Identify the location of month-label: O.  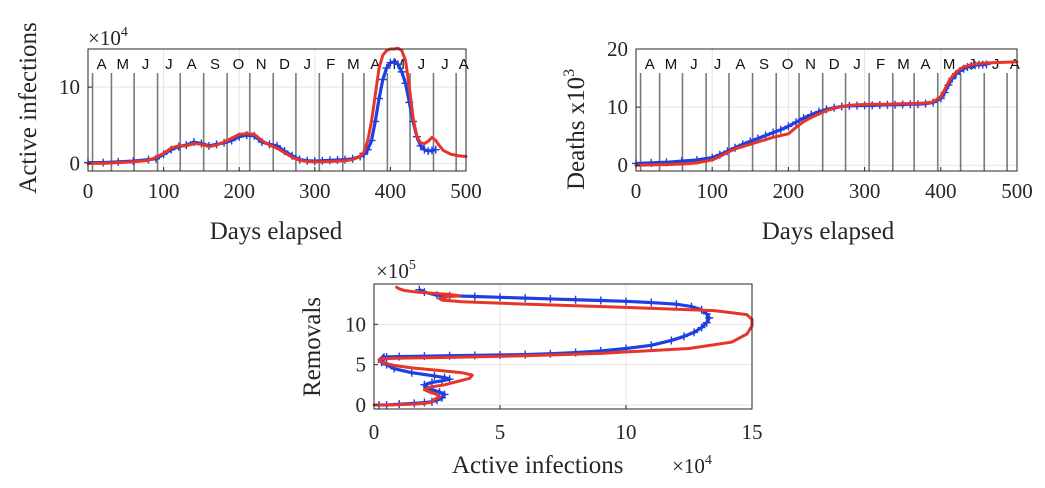
(788, 64).